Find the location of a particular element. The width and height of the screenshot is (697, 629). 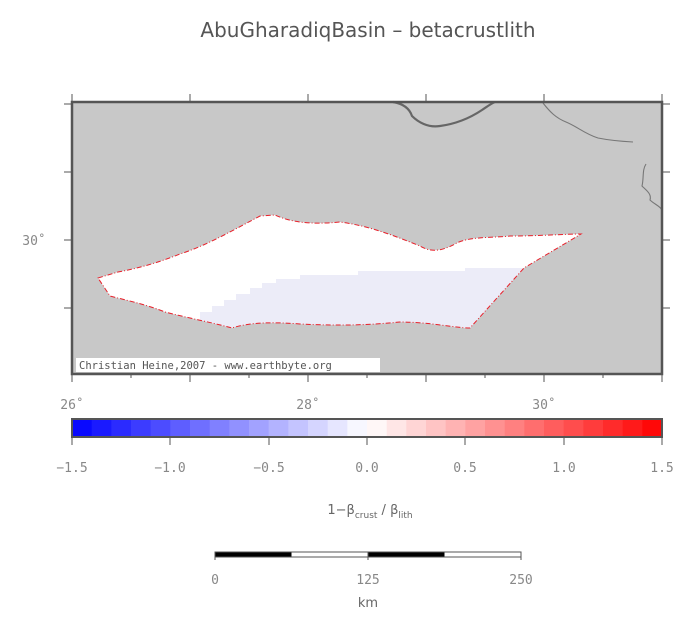

scale-unit-label: km is located at coordinates (368, 603).